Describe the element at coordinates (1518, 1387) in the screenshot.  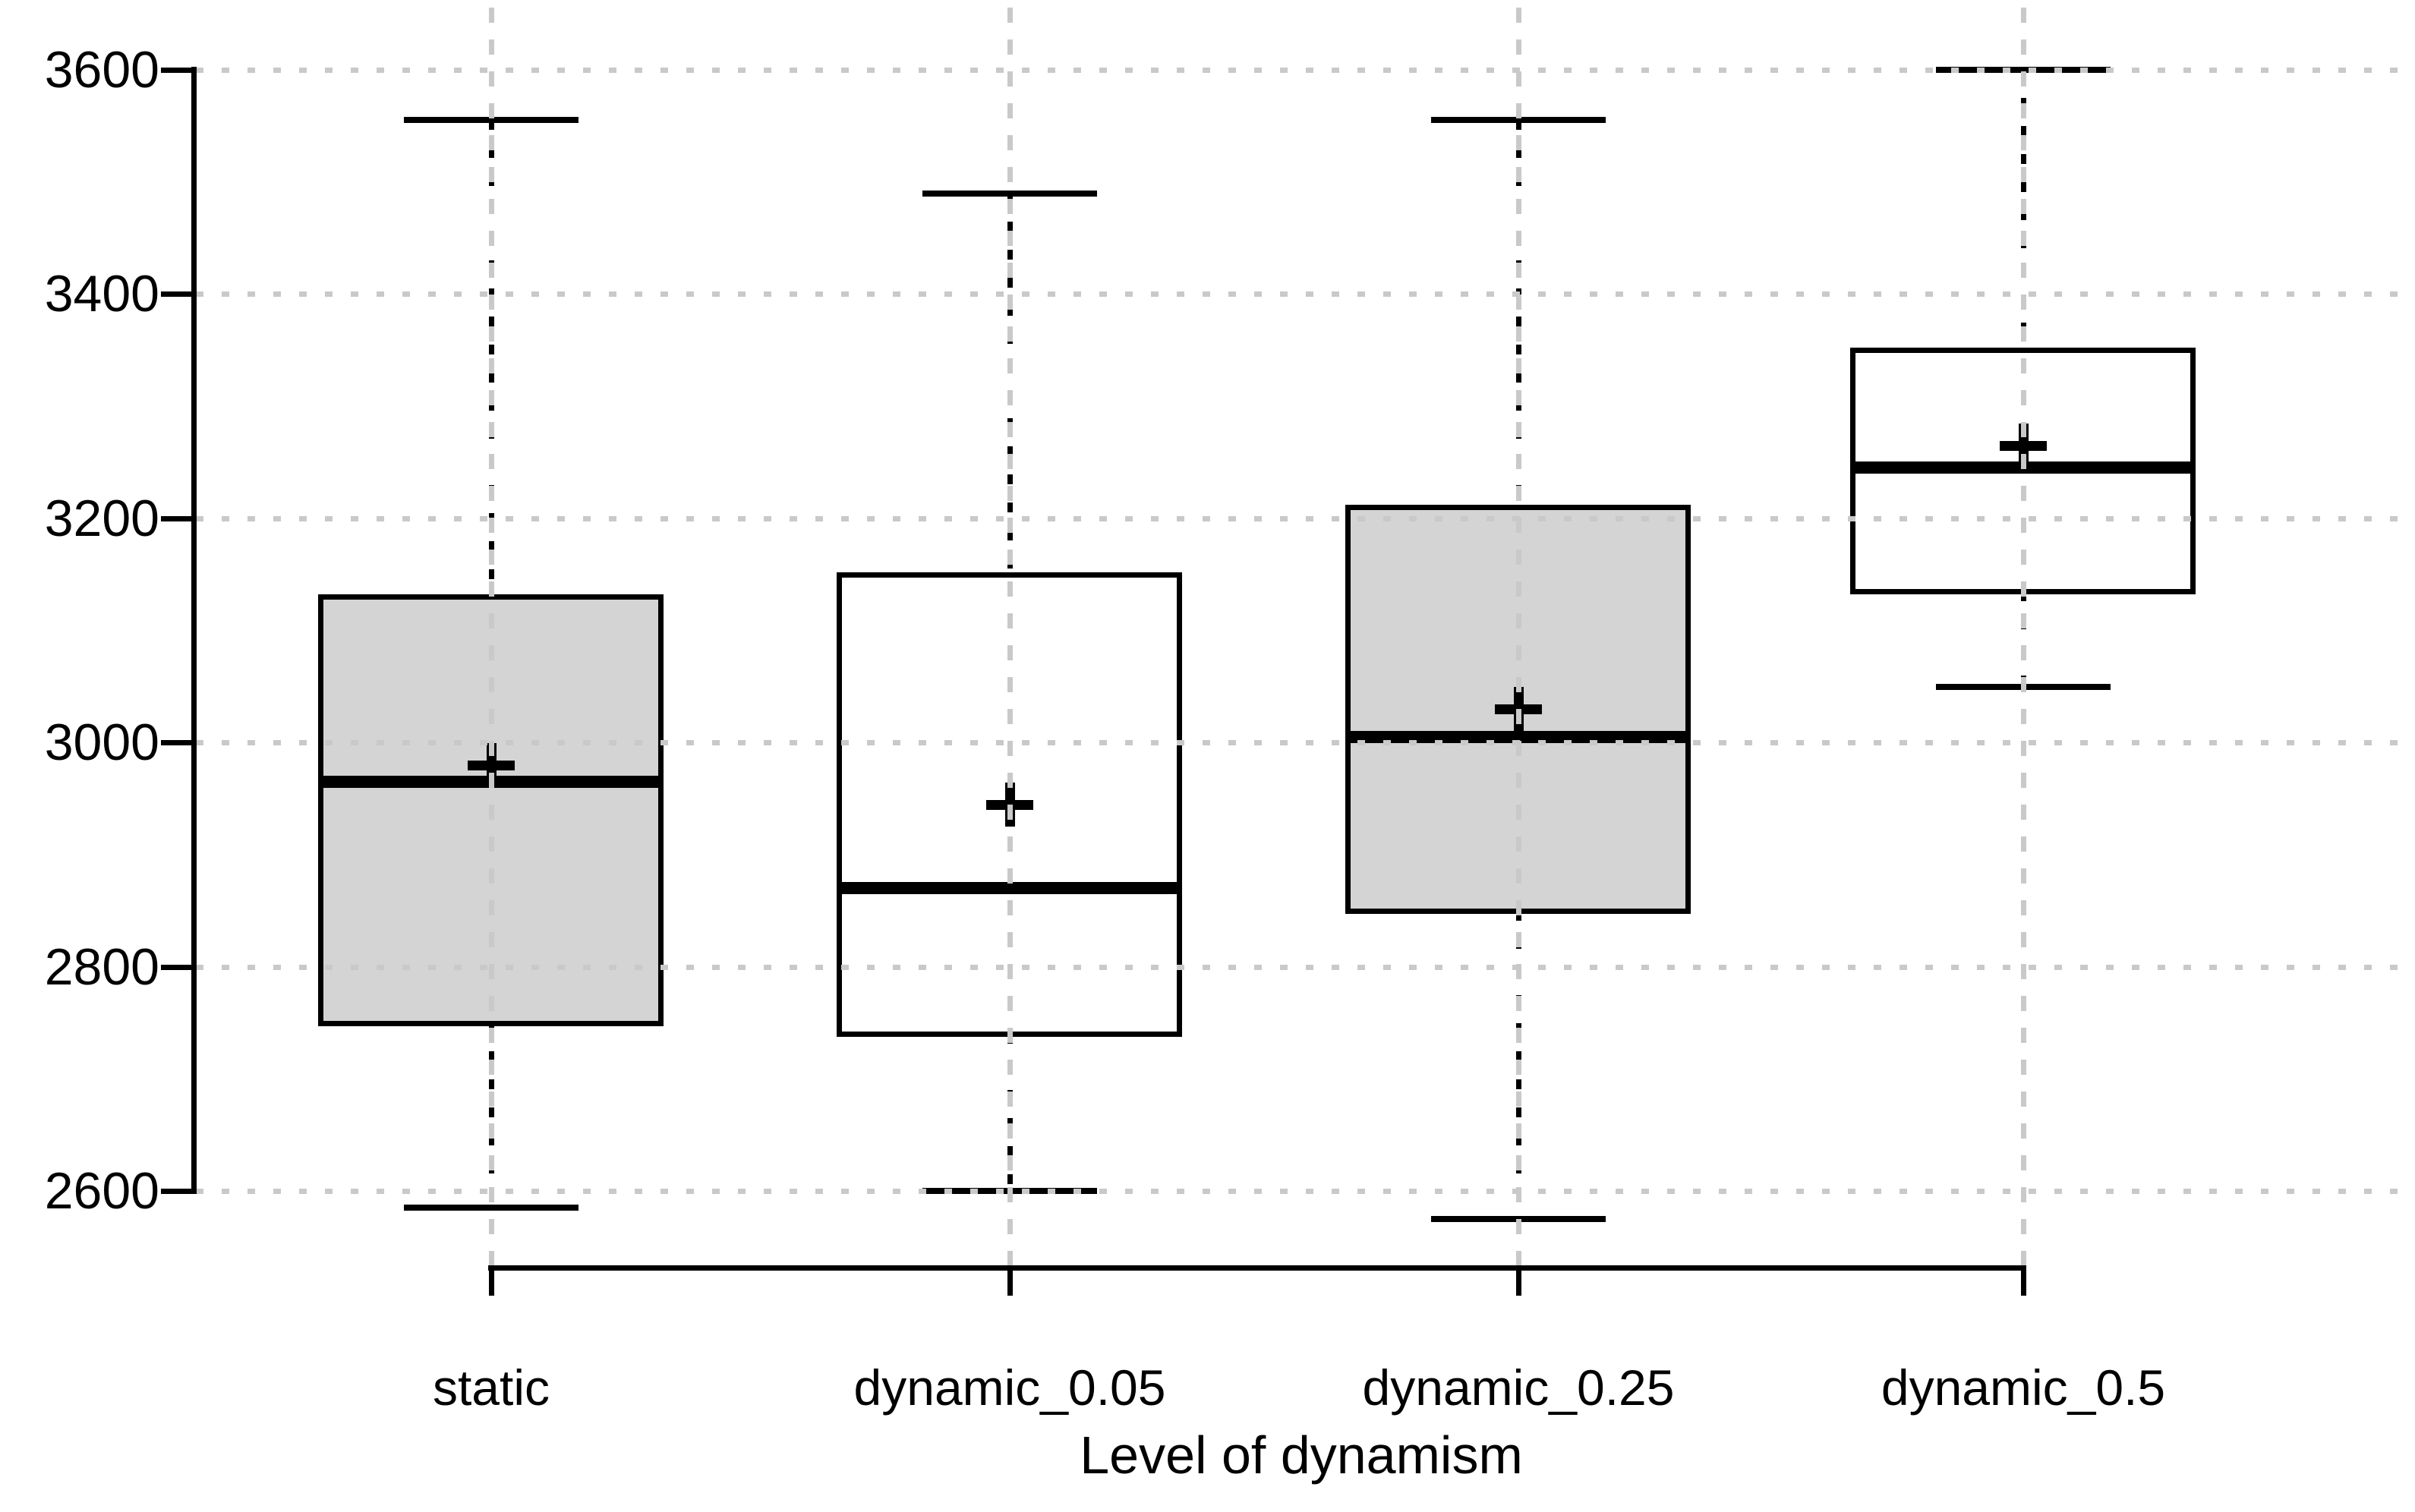
I see `x-tick-label-dynamic_0.25: dynamic_0.25` at that location.